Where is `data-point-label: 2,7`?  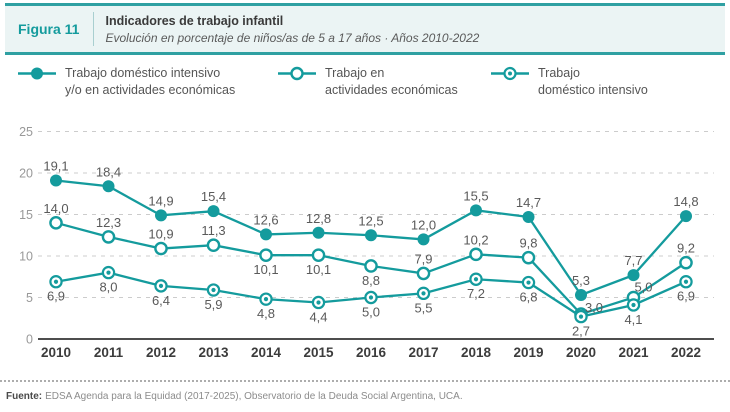
data-point-label: 2,7 is located at coordinates (581, 331).